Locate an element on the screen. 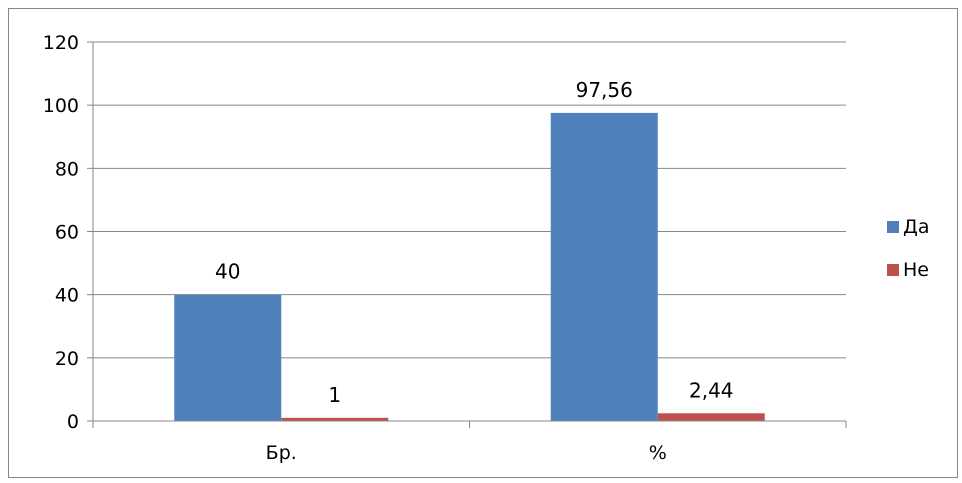 The width and height of the screenshot is (962, 483). data-label: 97,56 is located at coordinates (604, 90).